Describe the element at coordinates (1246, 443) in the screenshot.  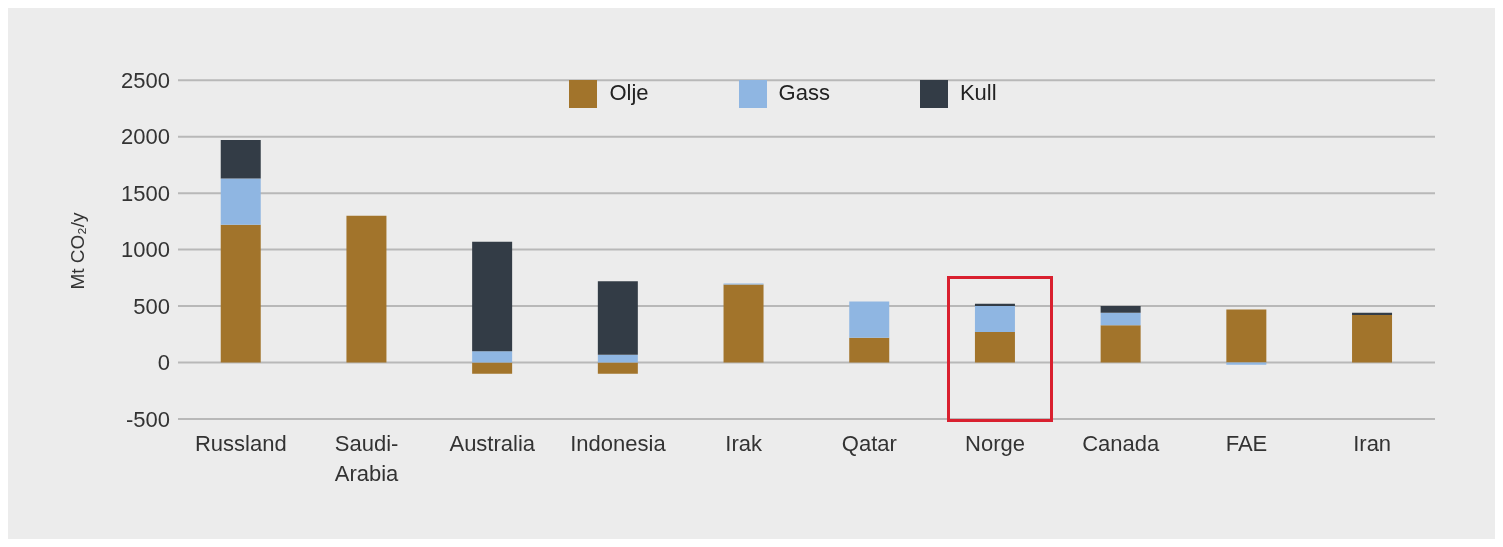
I see `x-tick-label: FAE` at that location.